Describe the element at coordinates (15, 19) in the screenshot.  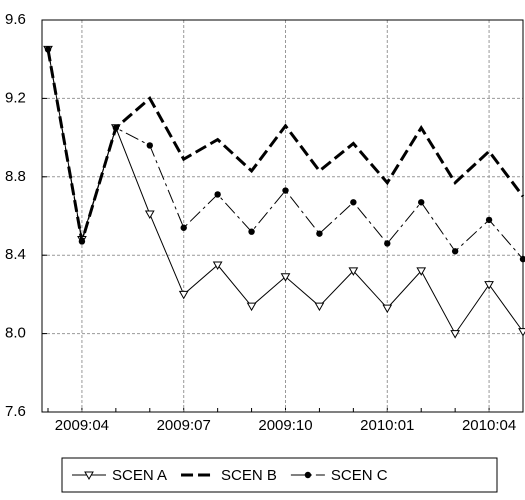
I see `y-tick-label: 9.6` at that location.